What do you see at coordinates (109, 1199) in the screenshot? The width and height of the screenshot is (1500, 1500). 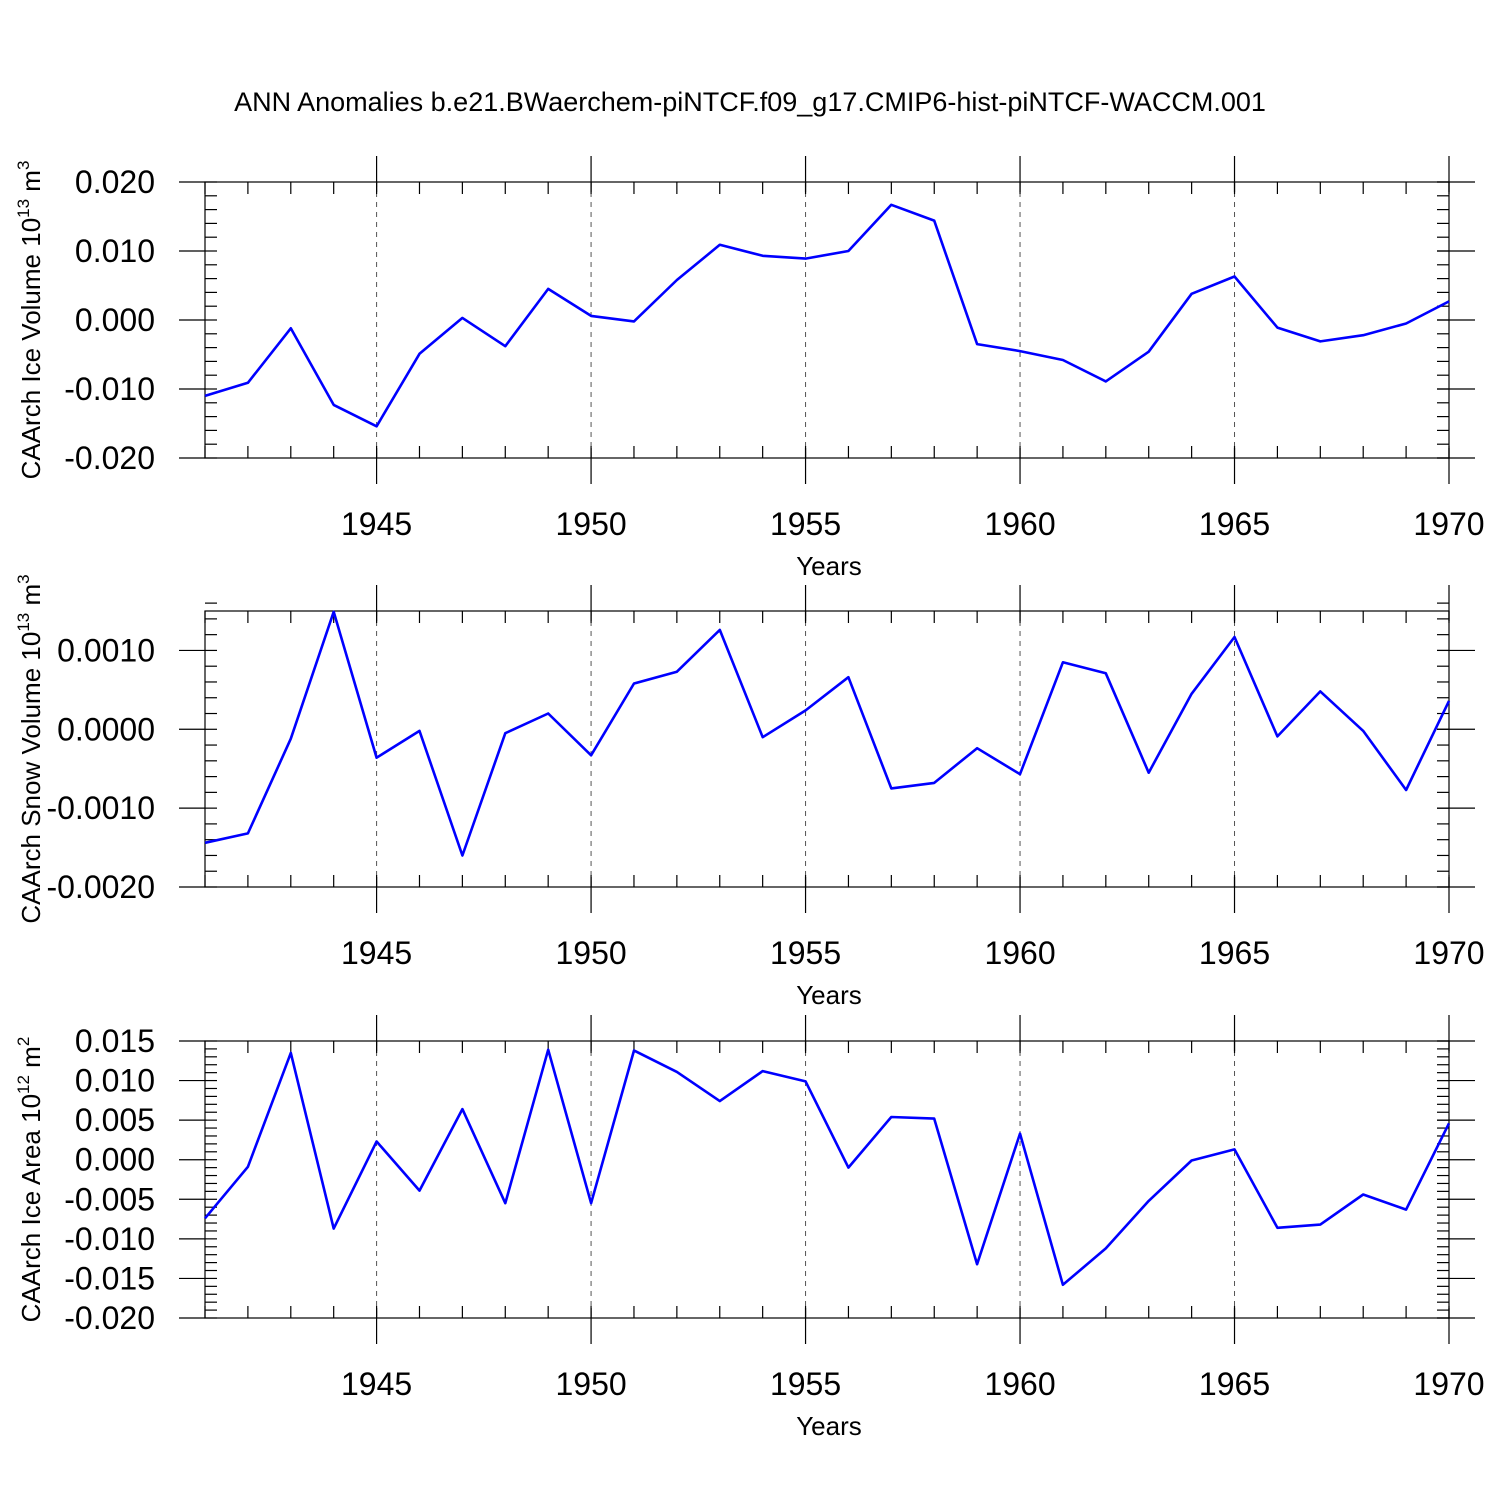 I see `y-tick-label: -0.005` at bounding box center [109, 1199].